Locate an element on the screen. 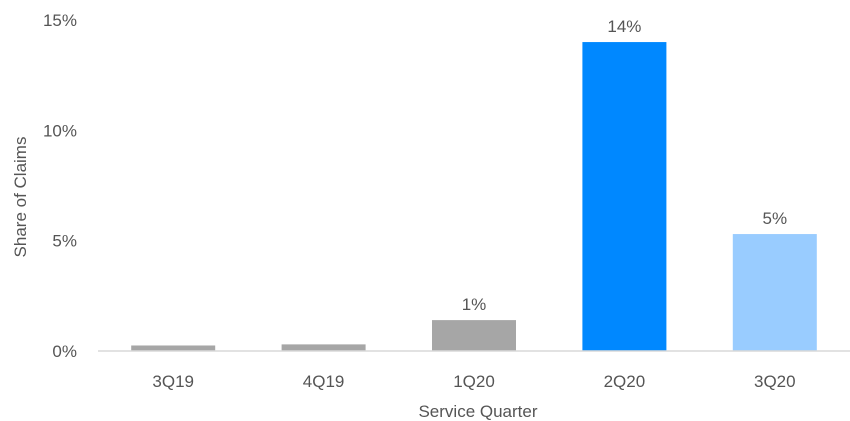 The image size is (850, 421). data-label: 5% is located at coordinates (775, 218).